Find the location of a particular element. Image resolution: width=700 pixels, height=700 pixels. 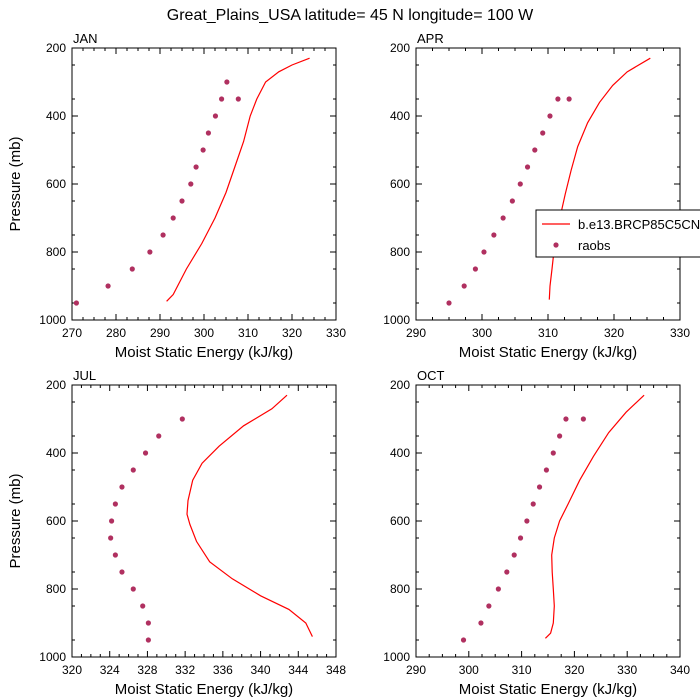

x-tick-label: 344 is located at coordinates (298, 670).